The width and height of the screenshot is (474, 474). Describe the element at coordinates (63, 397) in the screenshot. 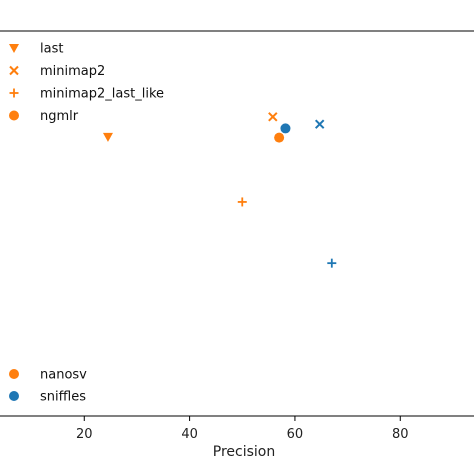

I see `legend-label: sniffles` at that location.